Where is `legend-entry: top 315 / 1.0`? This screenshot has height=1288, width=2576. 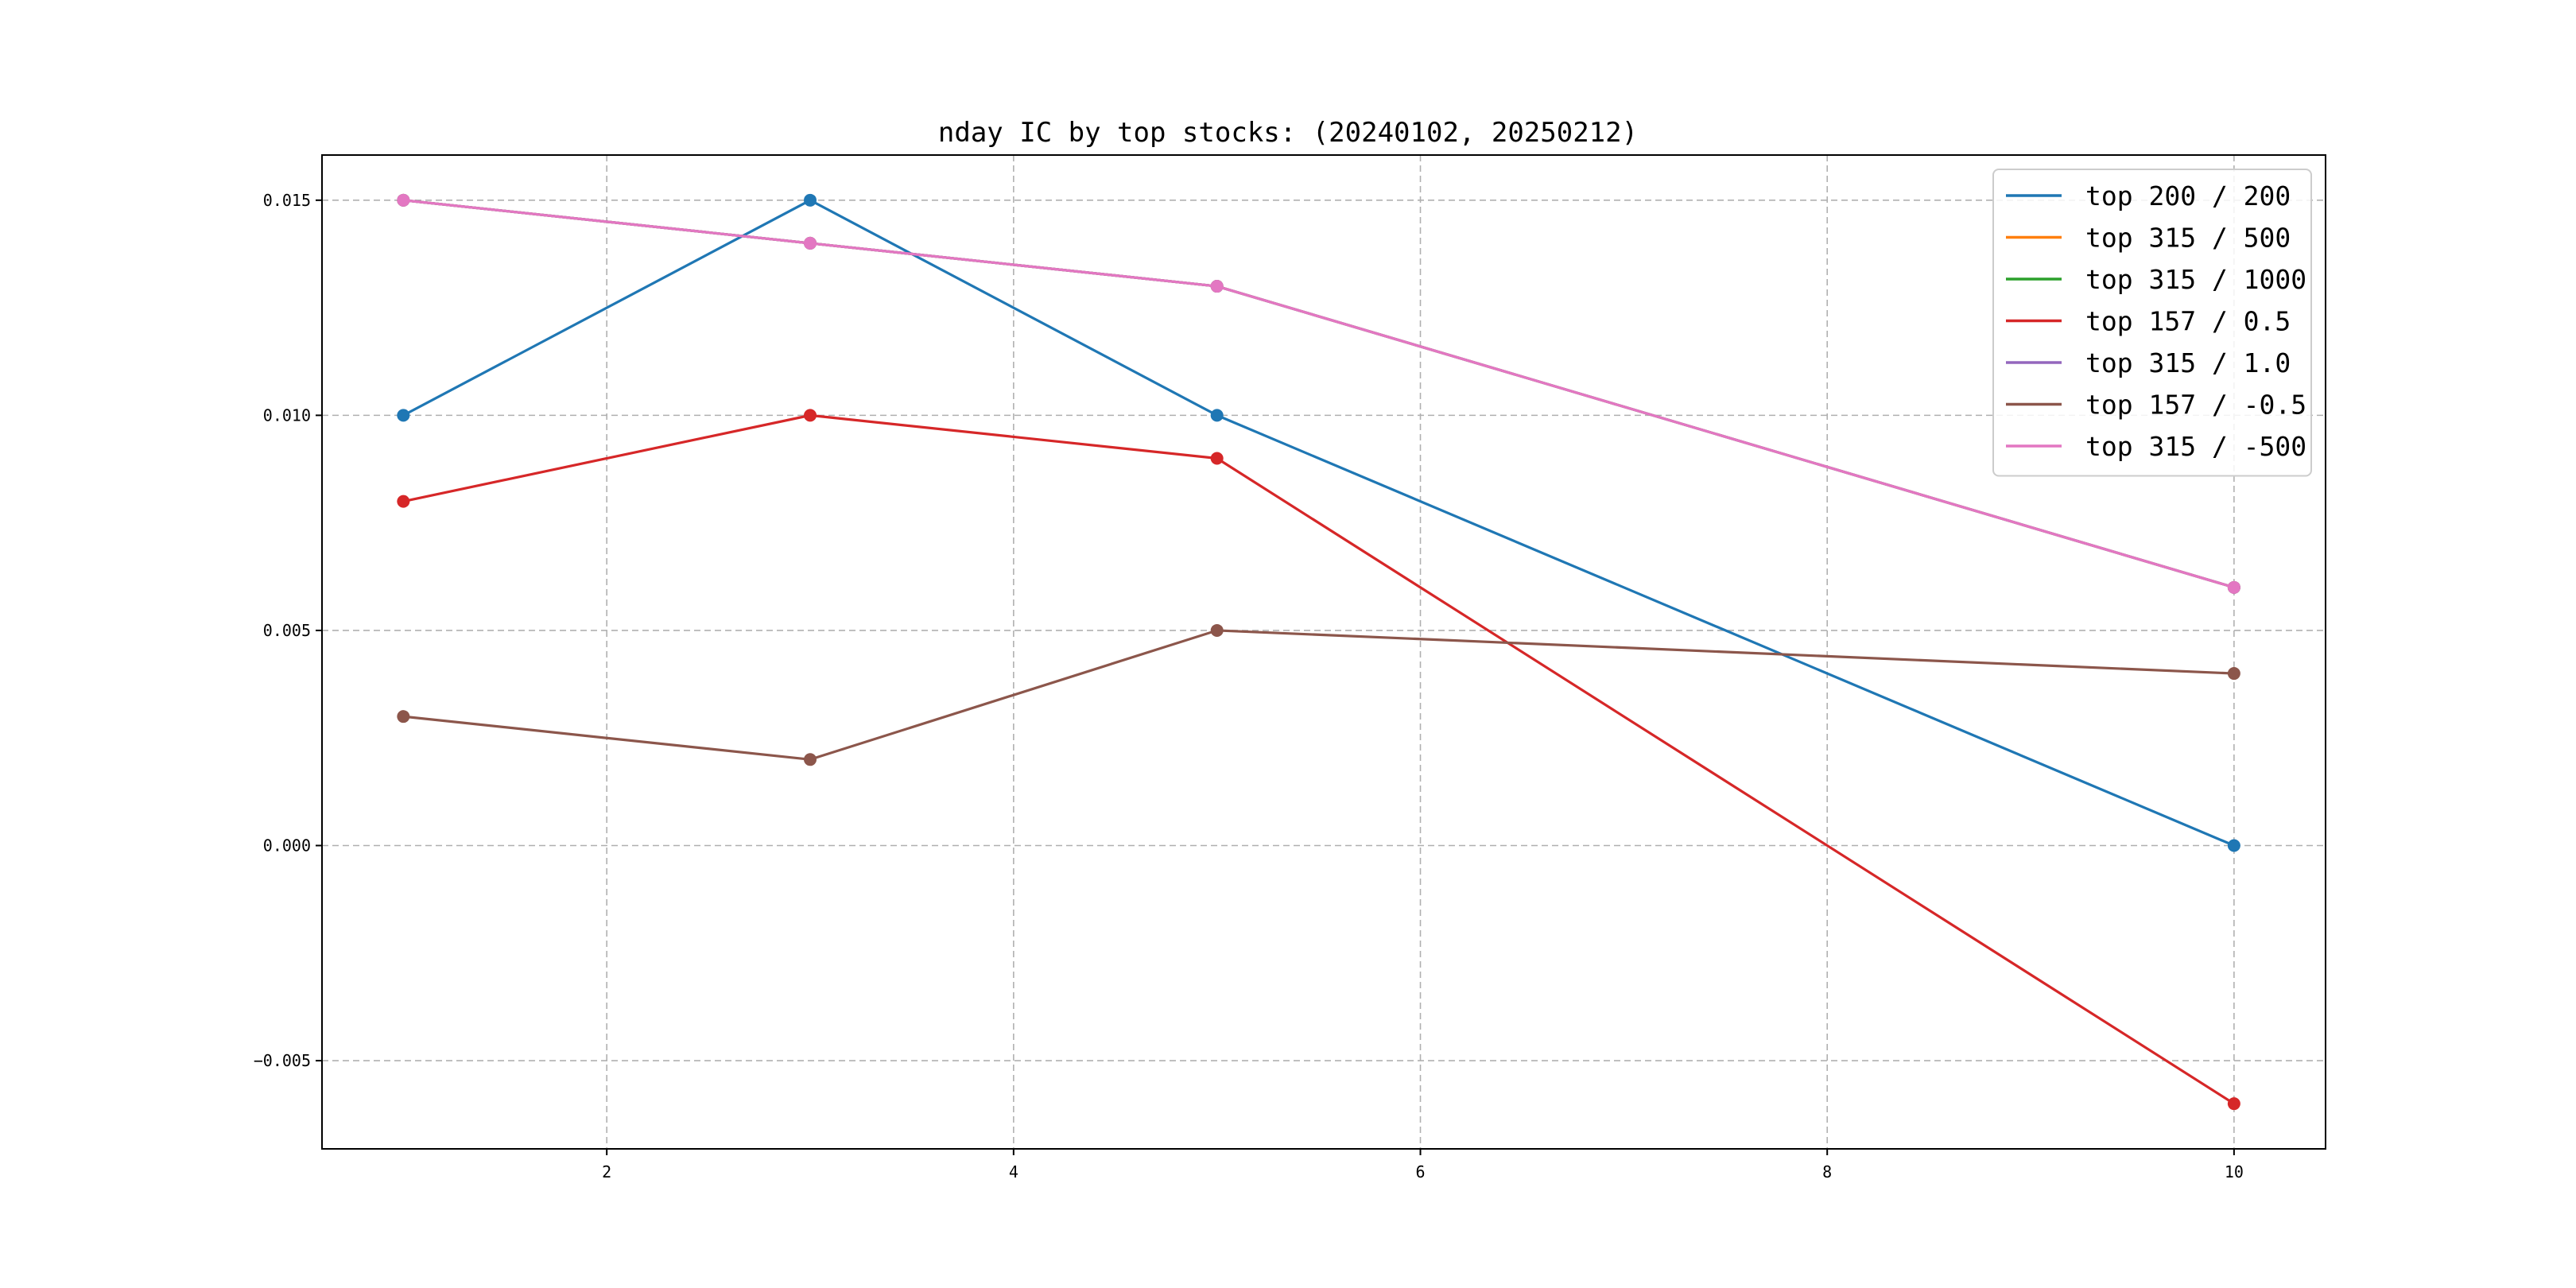
legend-entry: top 315 / 1.0 is located at coordinates (2149, 363).